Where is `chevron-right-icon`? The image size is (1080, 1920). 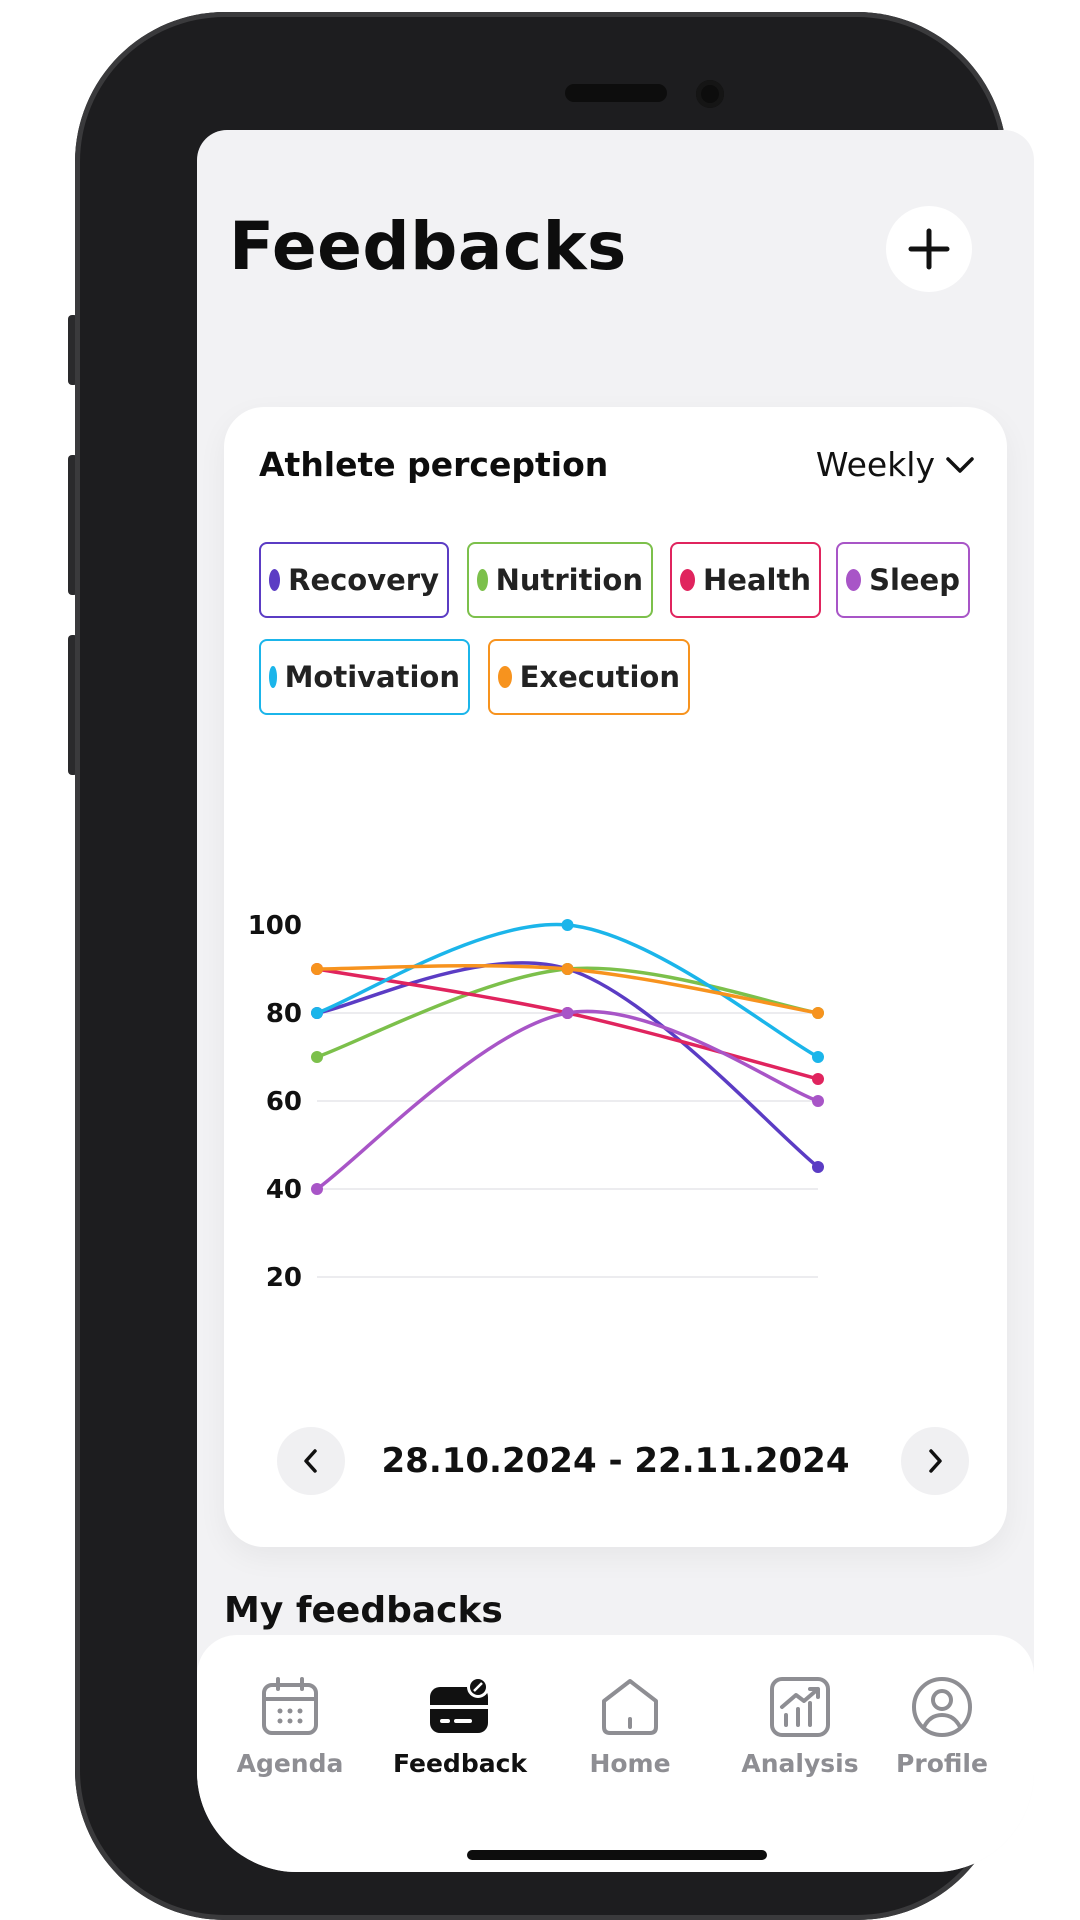
chevron-right-icon is located at coordinates (935, 1461).